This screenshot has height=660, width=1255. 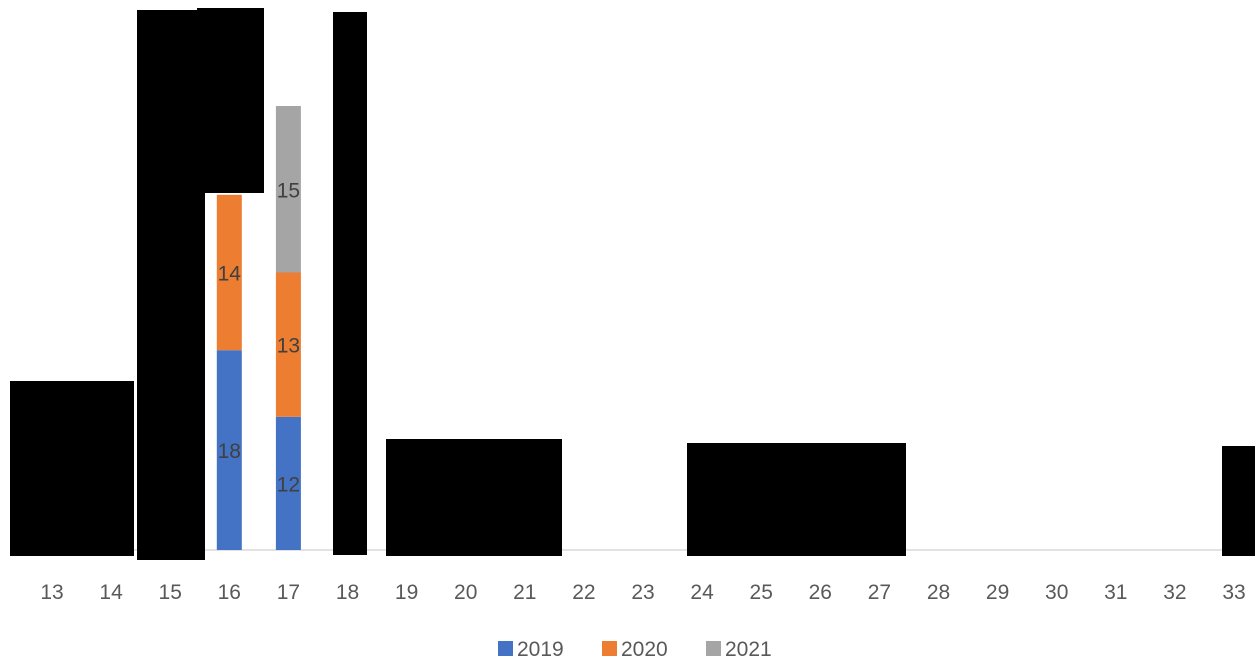 I want to click on x-tick-label: 16, so click(x=229, y=592).